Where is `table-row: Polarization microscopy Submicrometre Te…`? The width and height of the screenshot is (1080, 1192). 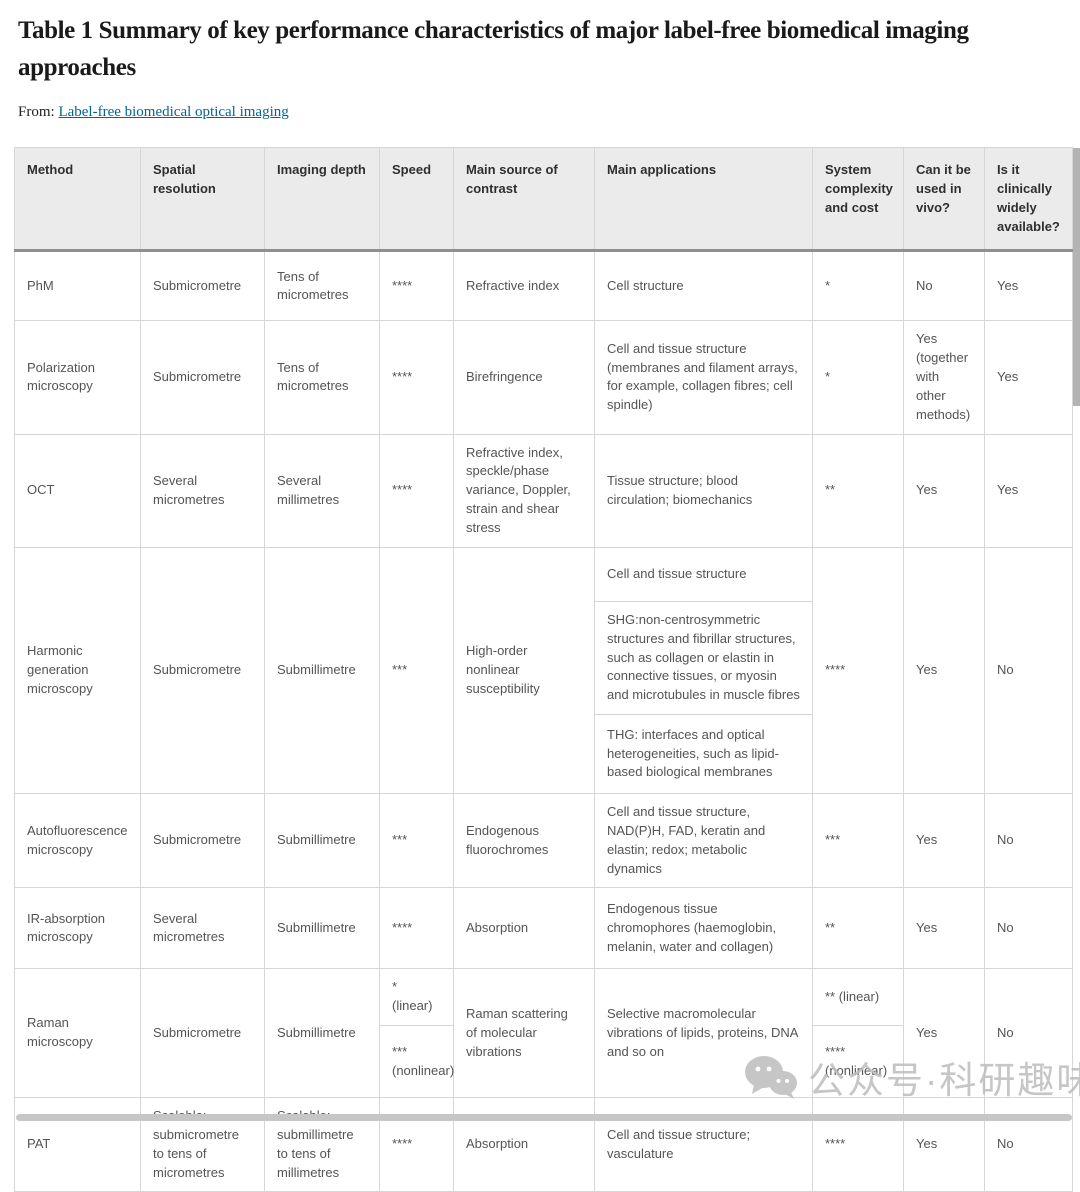 table-row: Polarization microscopy Submicrometre Te… is located at coordinates (543, 377).